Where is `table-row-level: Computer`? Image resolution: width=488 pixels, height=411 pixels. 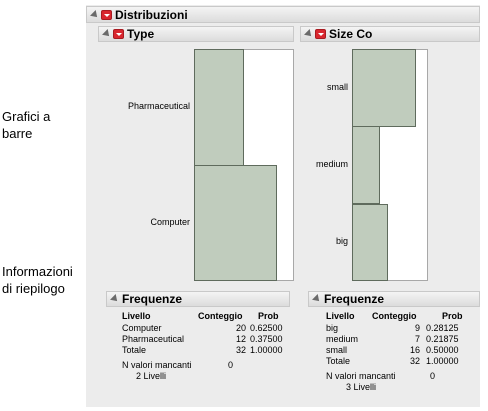 table-row-level: Computer is located at coordinates (142, 328).